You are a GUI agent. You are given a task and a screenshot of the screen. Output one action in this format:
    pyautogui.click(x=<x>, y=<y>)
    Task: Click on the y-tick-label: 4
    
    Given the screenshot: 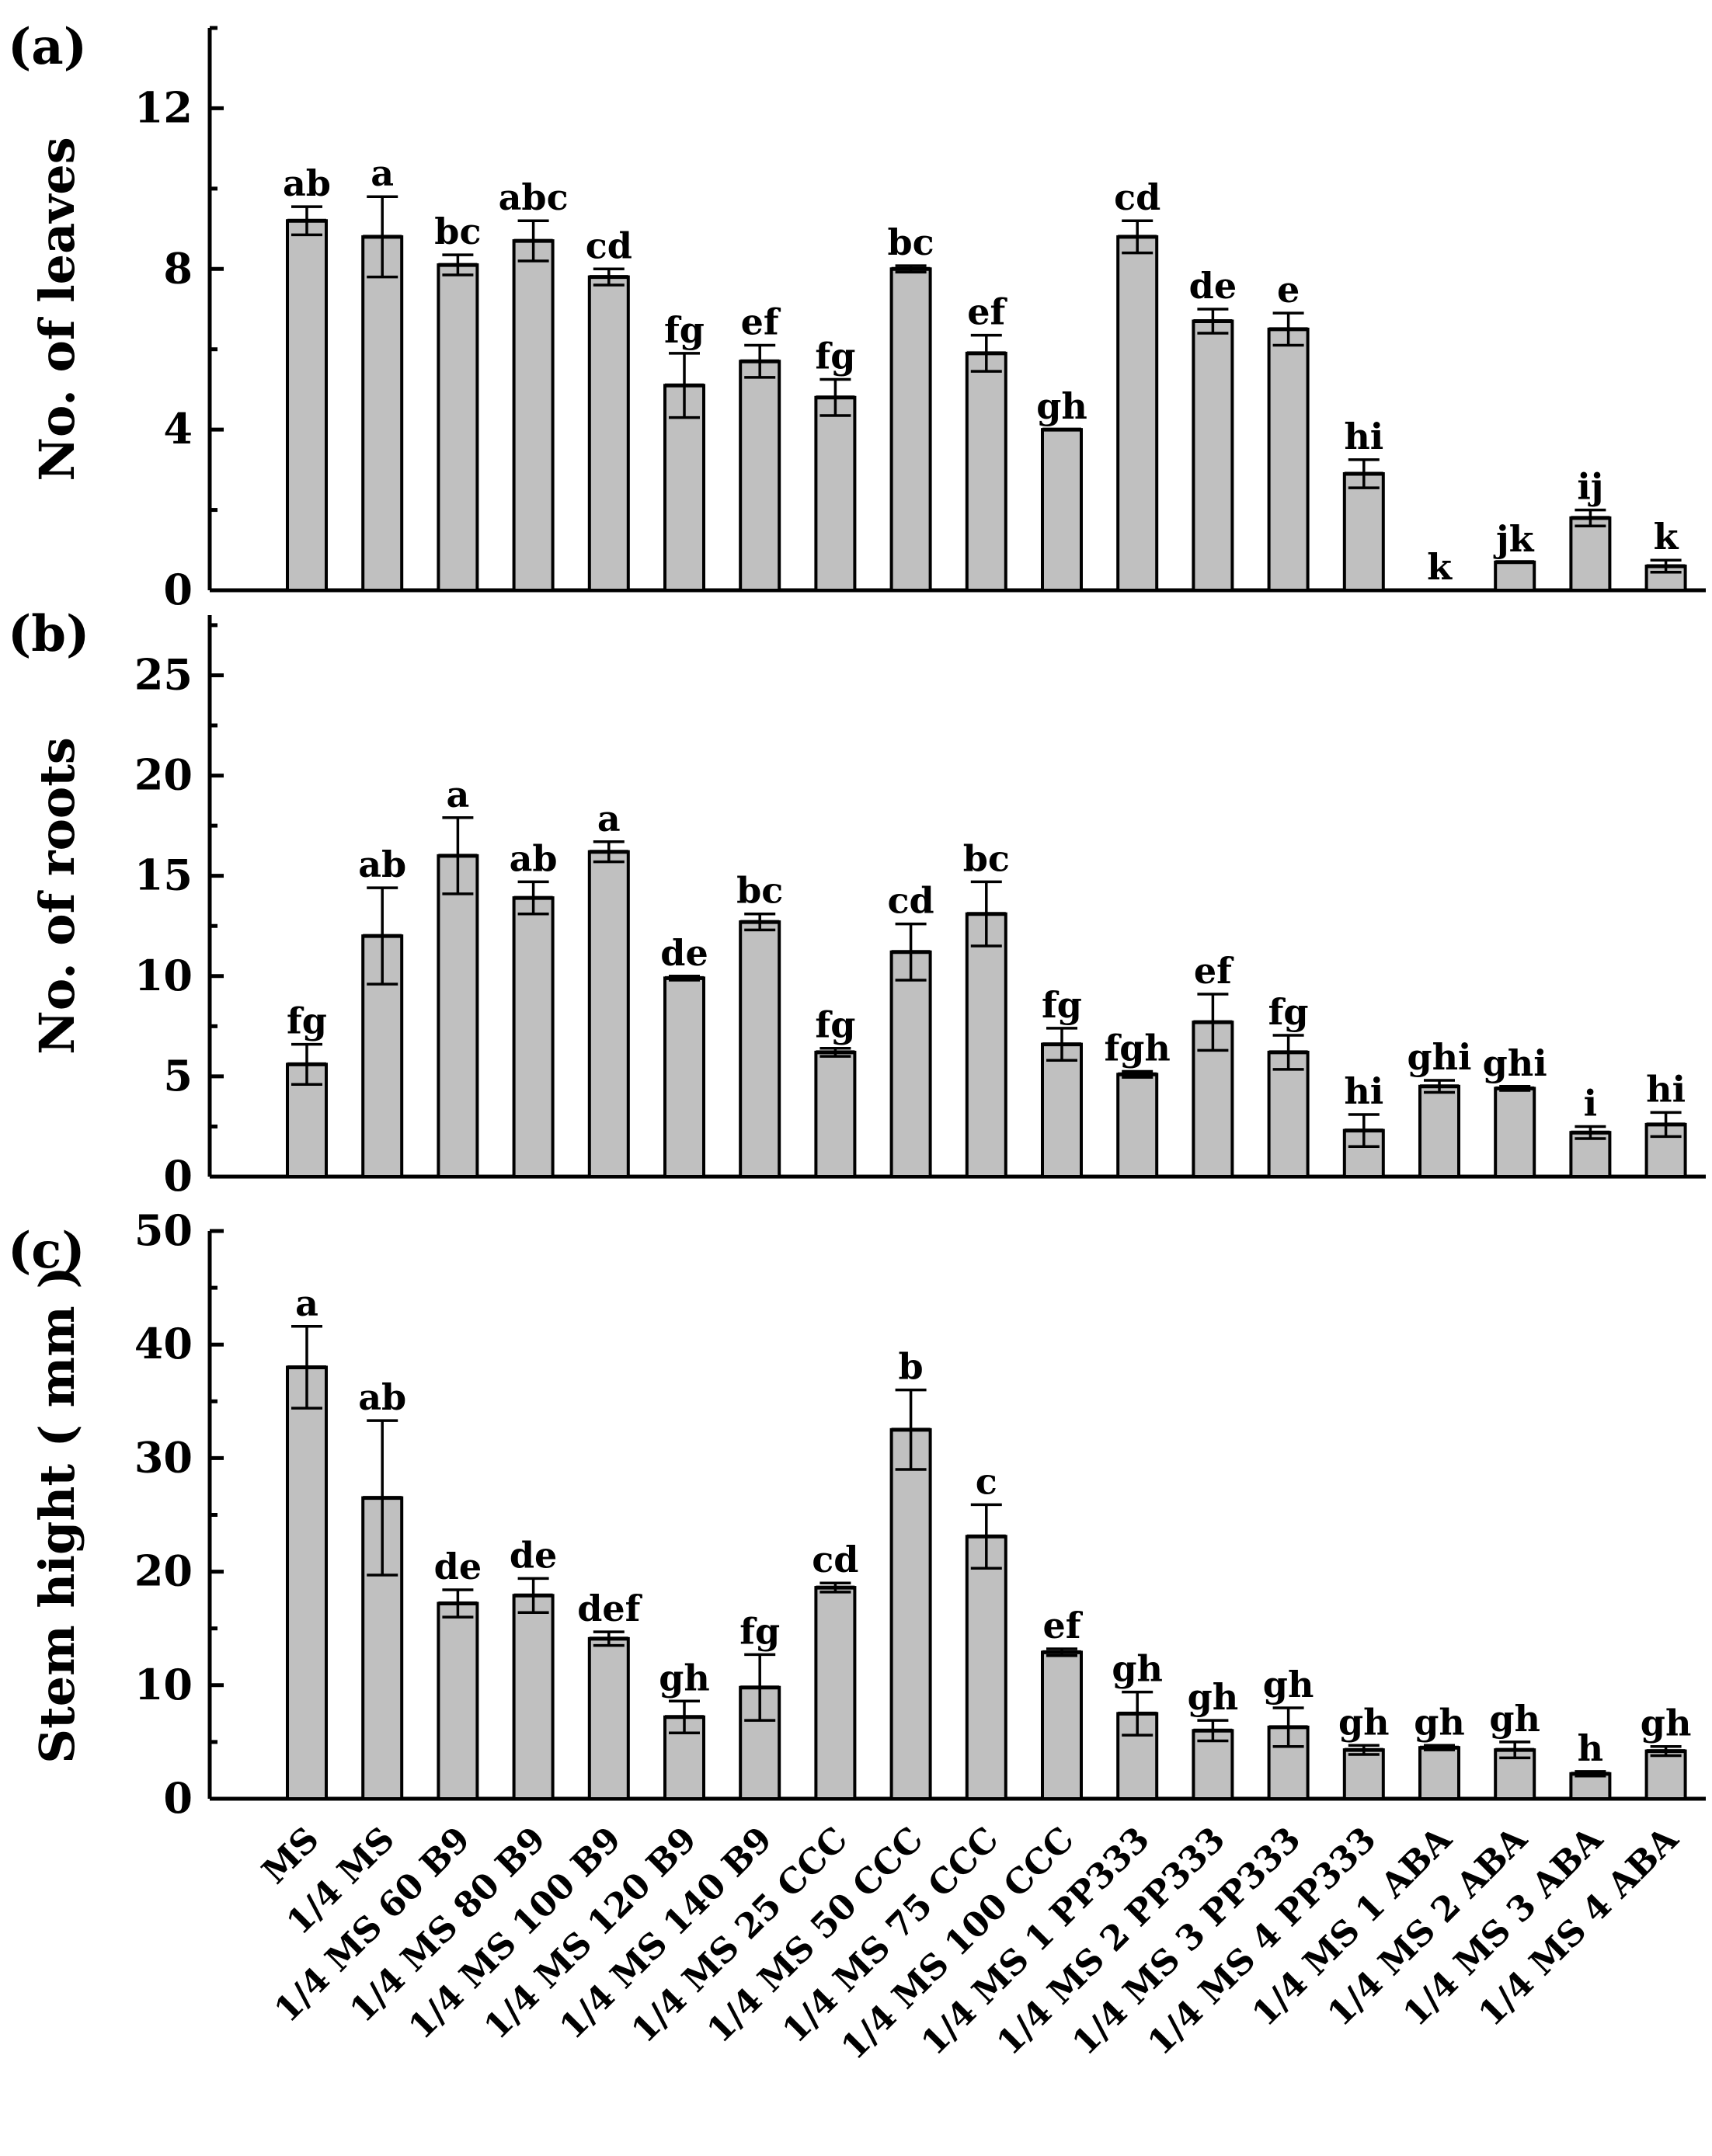 What is the action you would take?
    pyautogui.click(x=178, y=429)
    